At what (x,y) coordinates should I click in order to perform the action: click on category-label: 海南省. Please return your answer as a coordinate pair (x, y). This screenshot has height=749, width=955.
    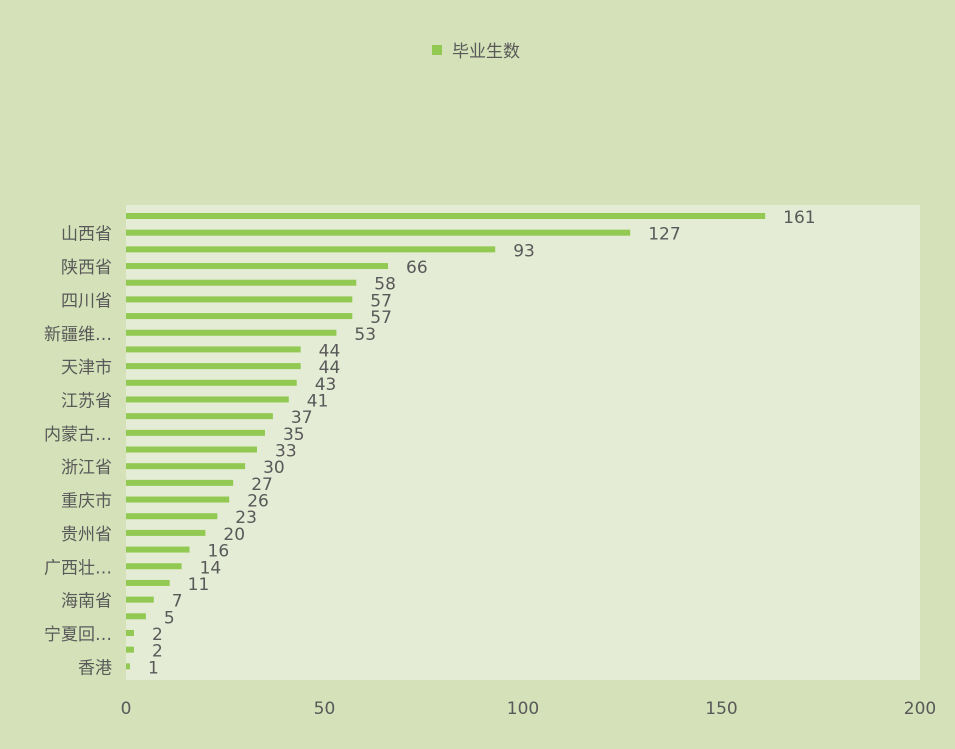
    Looking at the image, I should click on (86, 602).